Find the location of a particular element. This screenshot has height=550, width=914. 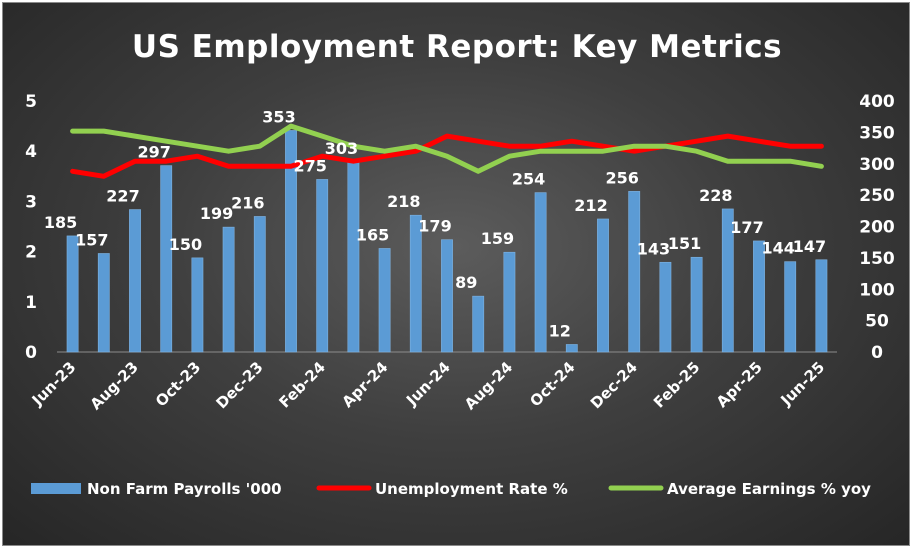

payrolls-data-label: 254 is located at coordinates (528, 179).